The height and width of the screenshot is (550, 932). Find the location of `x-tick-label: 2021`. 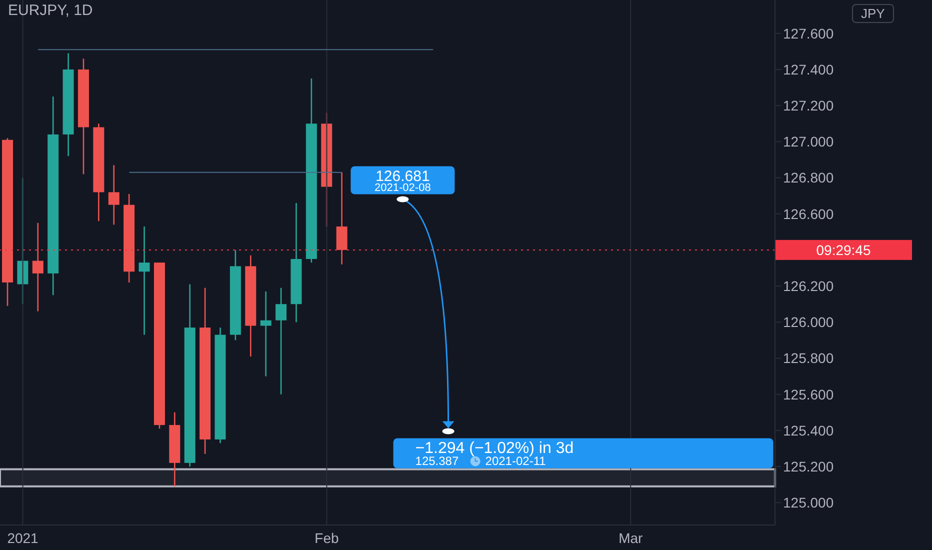

x-tick-label: 2021 is located at coordinates (23, 538).